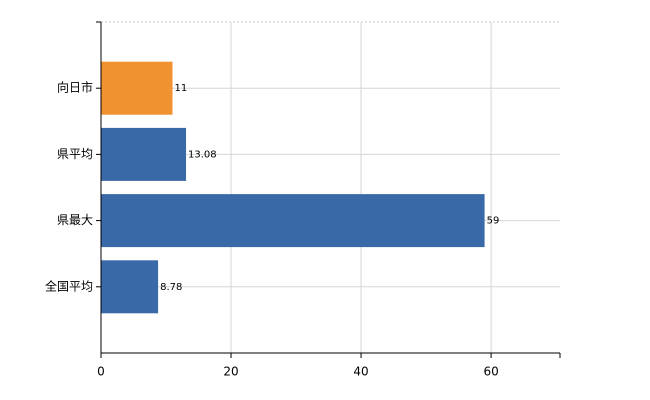 This screenshot has height=400, width=650. I want to click on x-tick-label: 40, so click(360, 372).